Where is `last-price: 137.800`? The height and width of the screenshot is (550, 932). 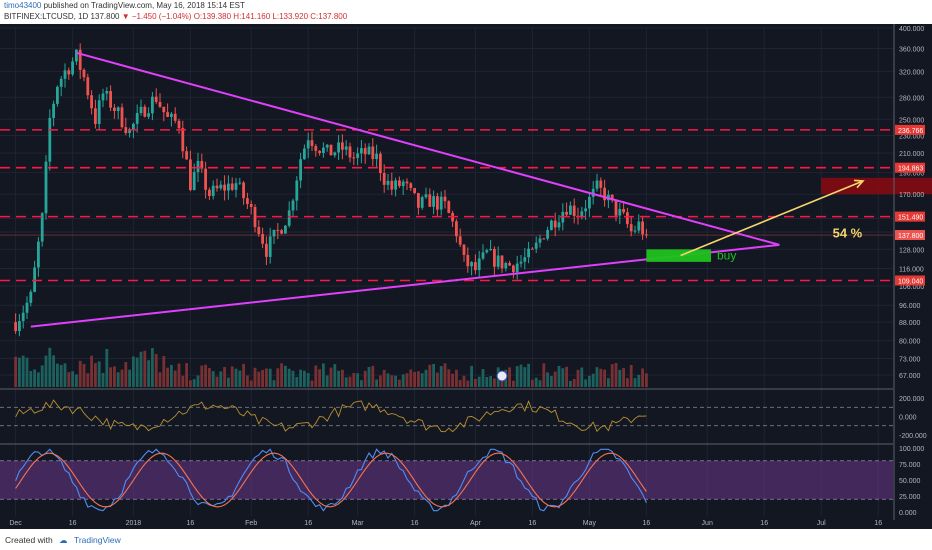 last-price: 137.800 is located at coordinates (105, 16).